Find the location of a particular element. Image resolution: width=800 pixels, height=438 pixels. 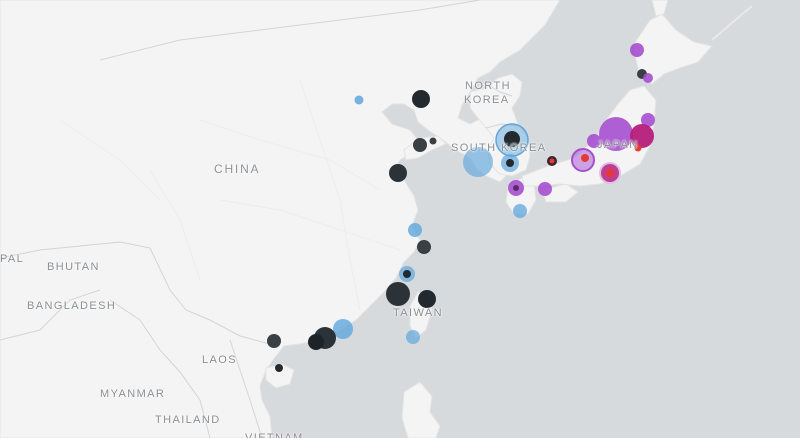

marker-blue-hongkong is located at coordinates (343, 329).